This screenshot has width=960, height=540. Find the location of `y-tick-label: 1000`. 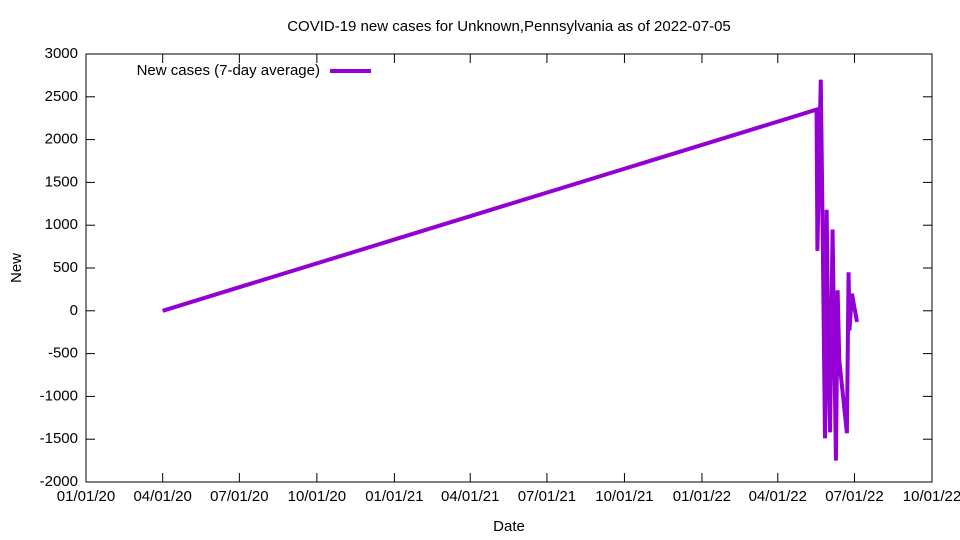

y-tick-label: 1000 is located at coordinates (61, 224).